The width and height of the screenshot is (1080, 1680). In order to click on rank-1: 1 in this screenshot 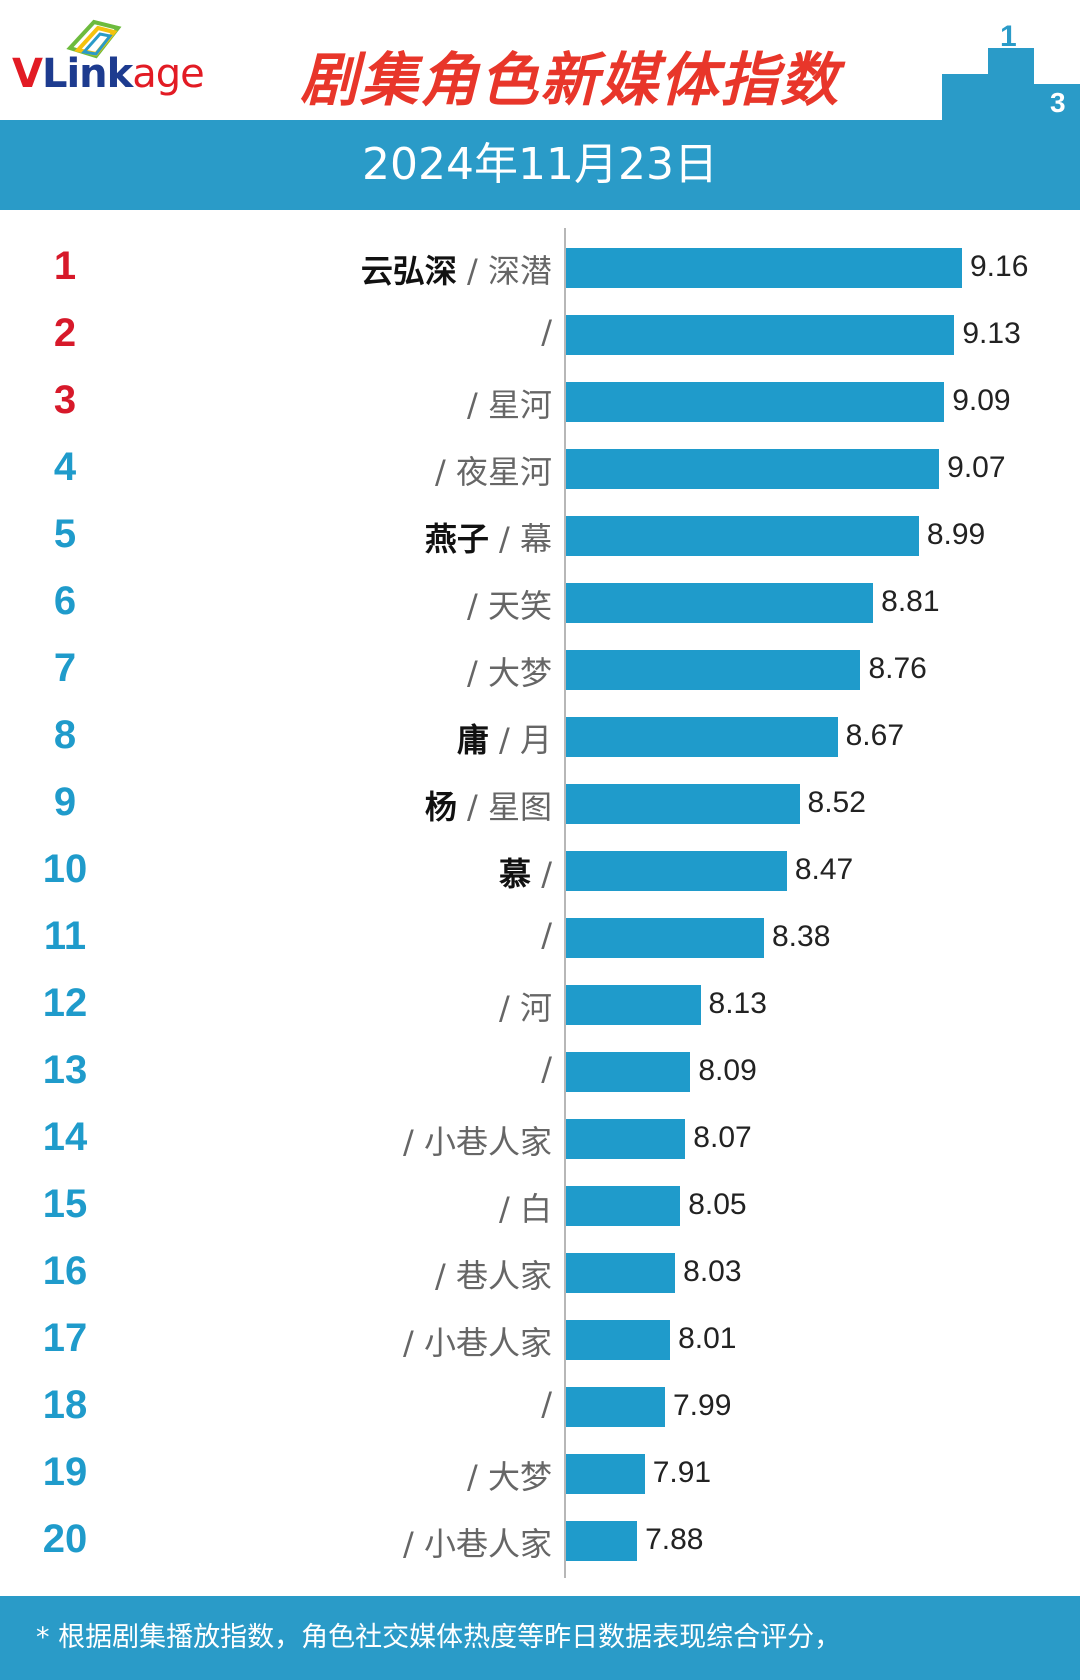, I will do `click(65, 266)`.